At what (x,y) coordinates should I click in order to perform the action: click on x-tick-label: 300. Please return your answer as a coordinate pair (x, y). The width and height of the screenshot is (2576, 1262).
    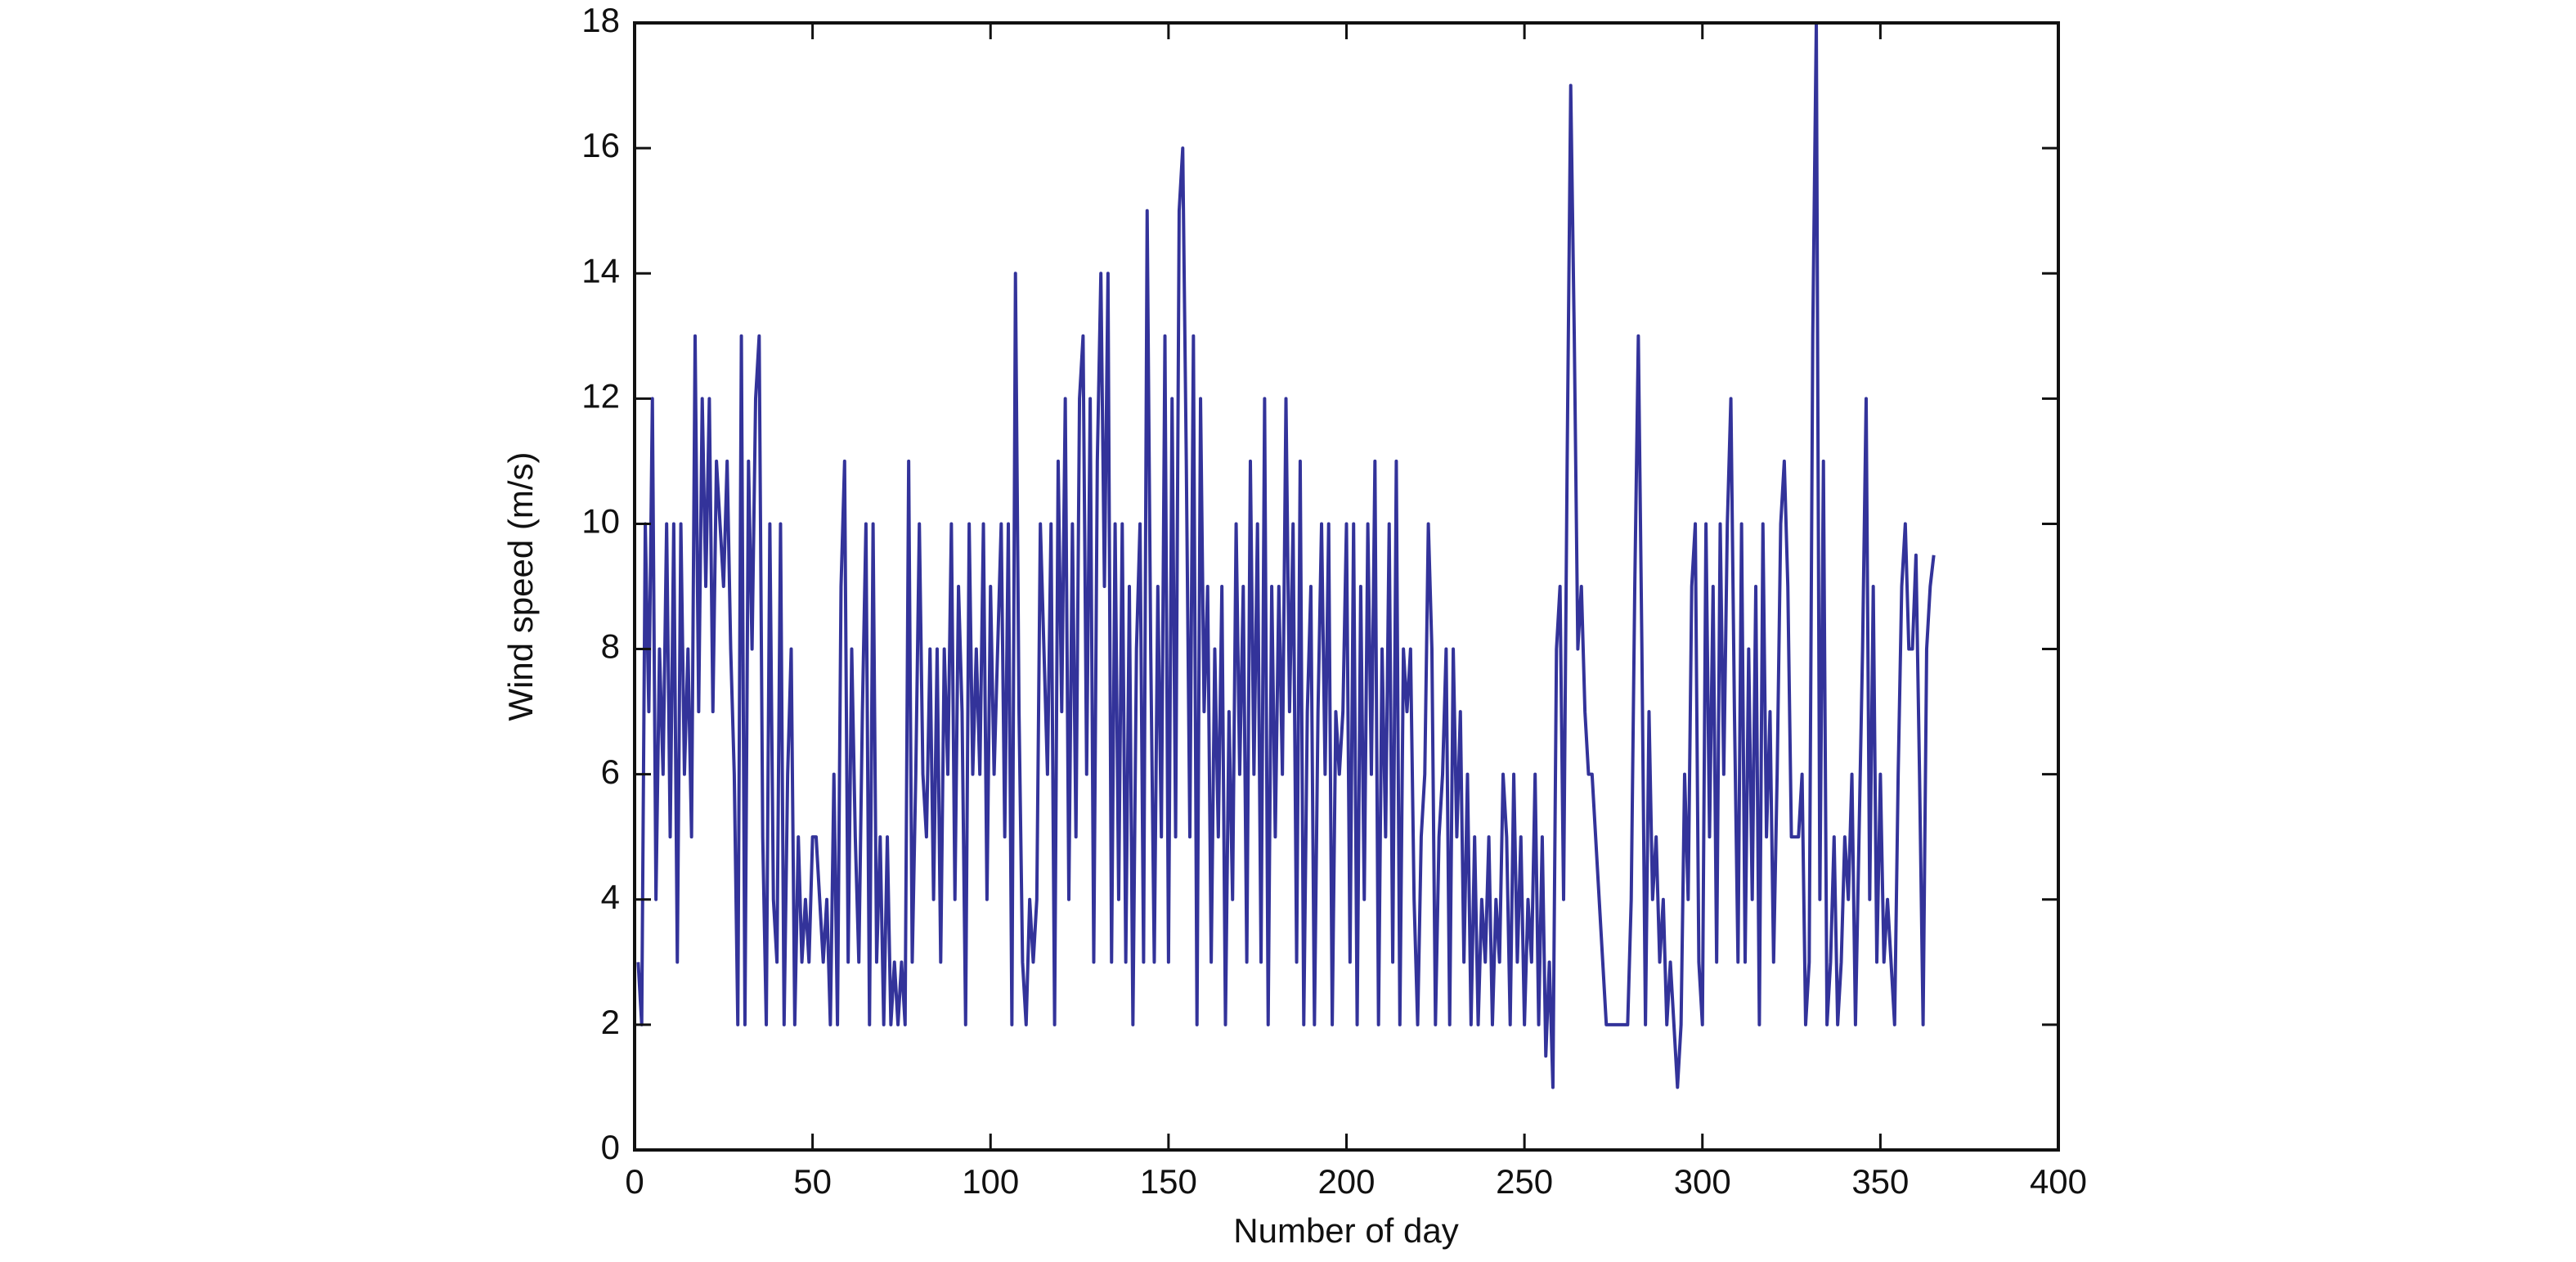
    Looking at the image, I should click on (1702, 1182).